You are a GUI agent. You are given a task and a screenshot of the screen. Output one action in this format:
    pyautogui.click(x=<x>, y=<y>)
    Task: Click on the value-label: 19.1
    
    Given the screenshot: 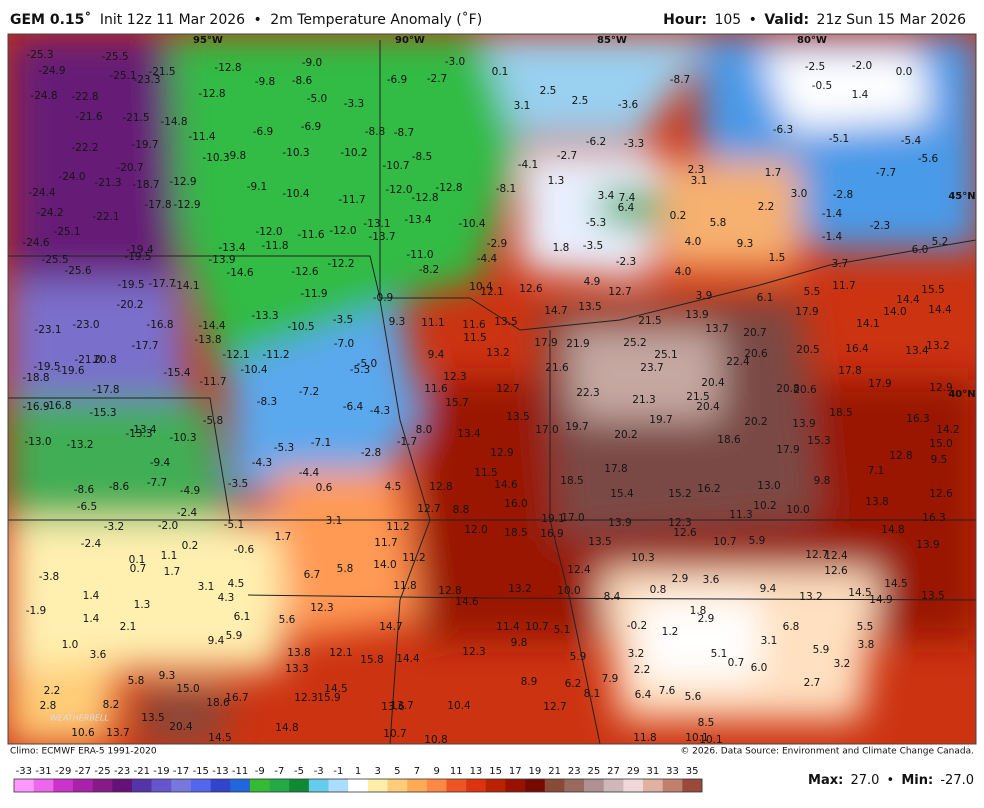 What is the action you would take?
    pyautogui.click(x=552, y=519)
    